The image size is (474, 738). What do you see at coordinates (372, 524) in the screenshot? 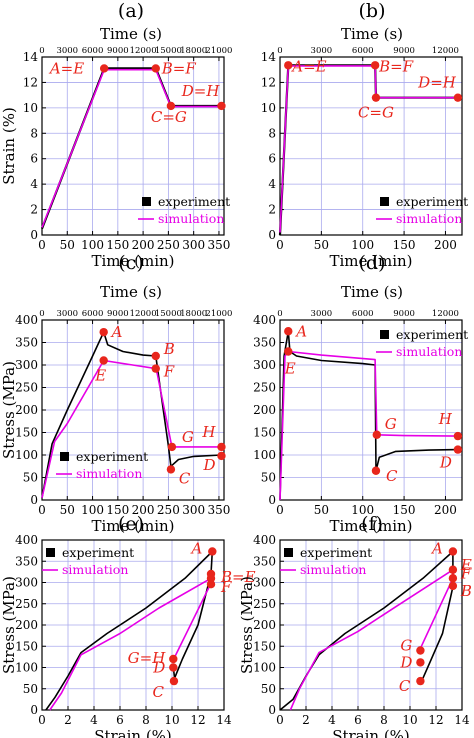
I see `panel-label: (f)` at bounding box center [372, 524].